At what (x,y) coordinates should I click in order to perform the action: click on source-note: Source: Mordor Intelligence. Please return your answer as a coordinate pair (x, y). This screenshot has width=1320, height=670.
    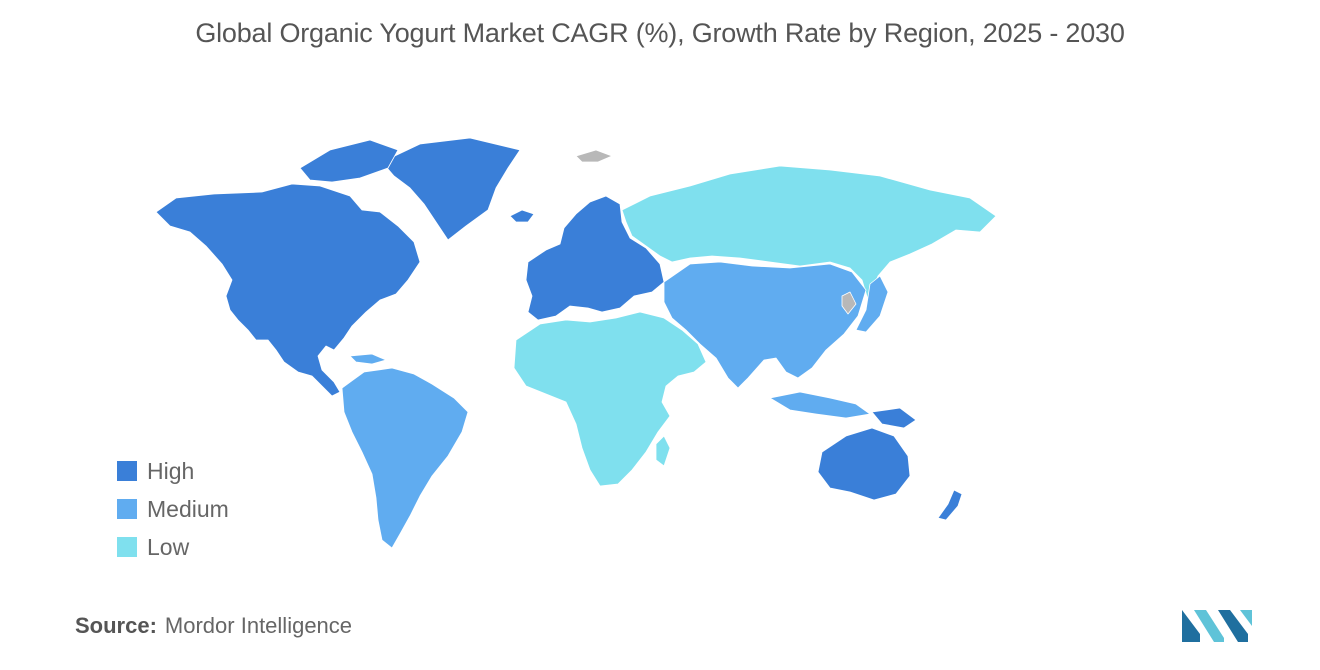
    Looking at the image, I should click on (213, 626).